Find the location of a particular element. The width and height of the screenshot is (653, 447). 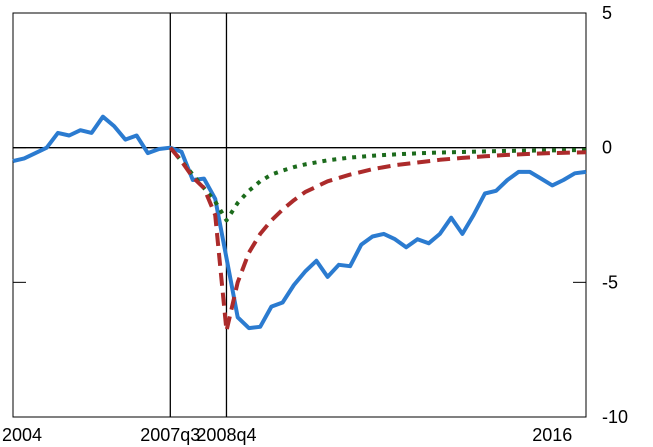

y-tick-label: -10 is located at coordinates (615, 417).